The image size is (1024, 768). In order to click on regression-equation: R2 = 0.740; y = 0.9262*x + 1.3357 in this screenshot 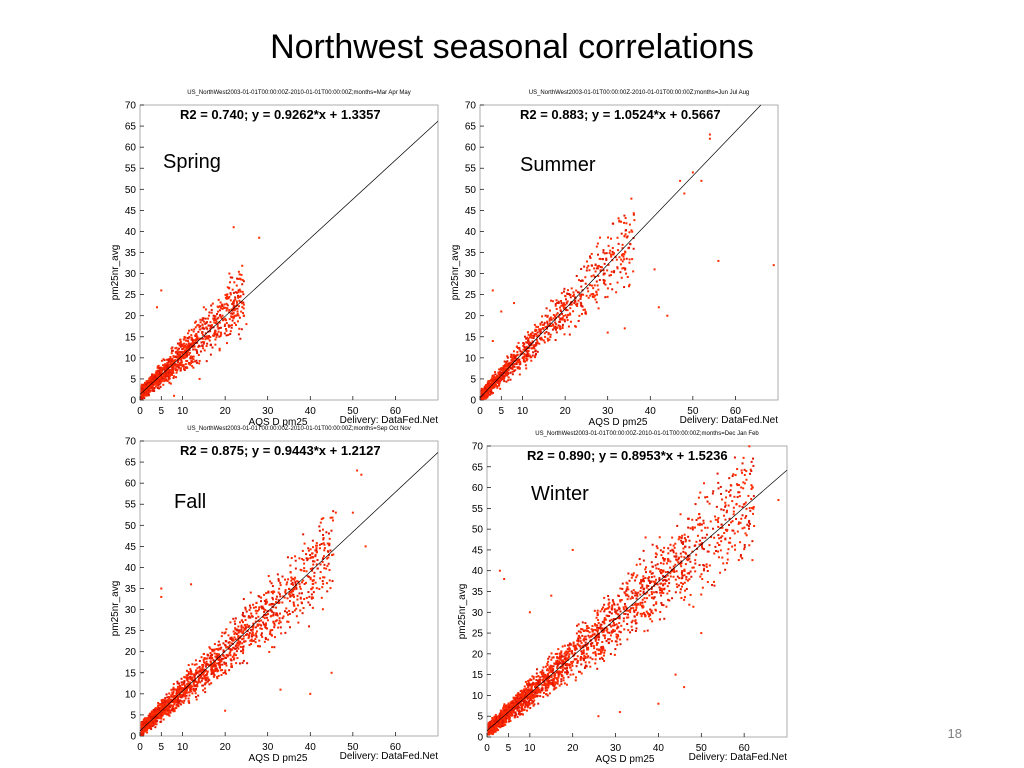, I will do `click(280, 114)`.